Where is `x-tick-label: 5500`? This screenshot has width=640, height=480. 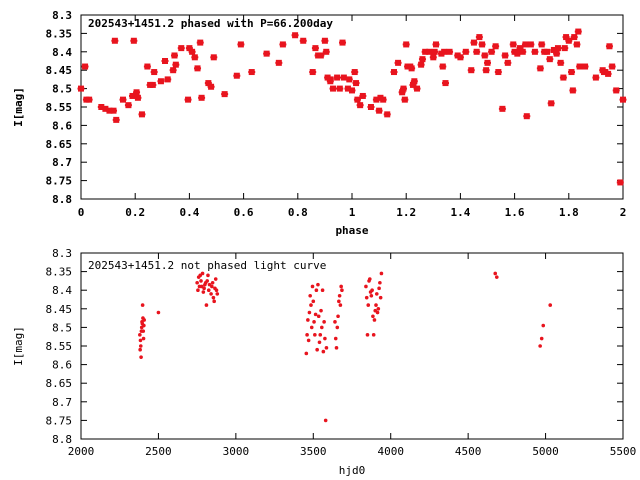 x-tick-label: 5500 is located at coordinates (623, 451).